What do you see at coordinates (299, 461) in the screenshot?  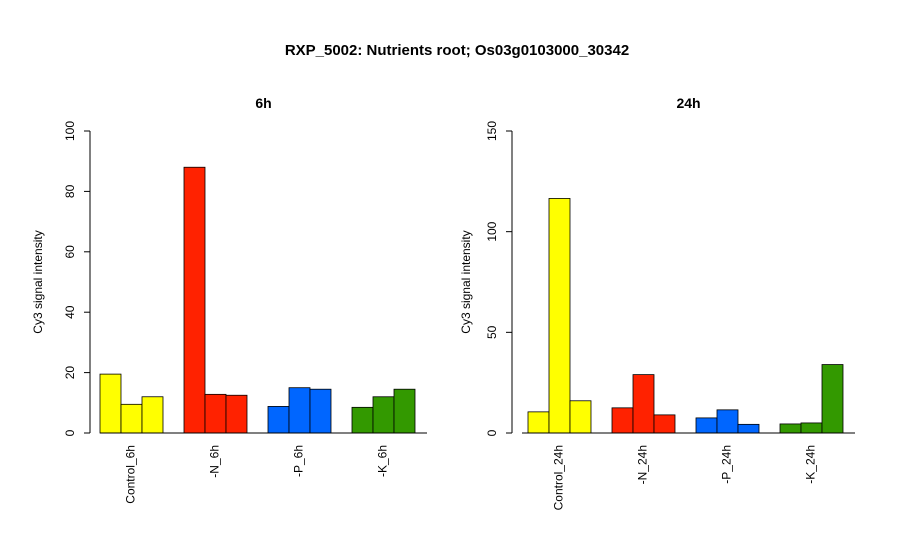 I see `x-category-label-6h-2: -P_6h` at bounding box center [299, 461].